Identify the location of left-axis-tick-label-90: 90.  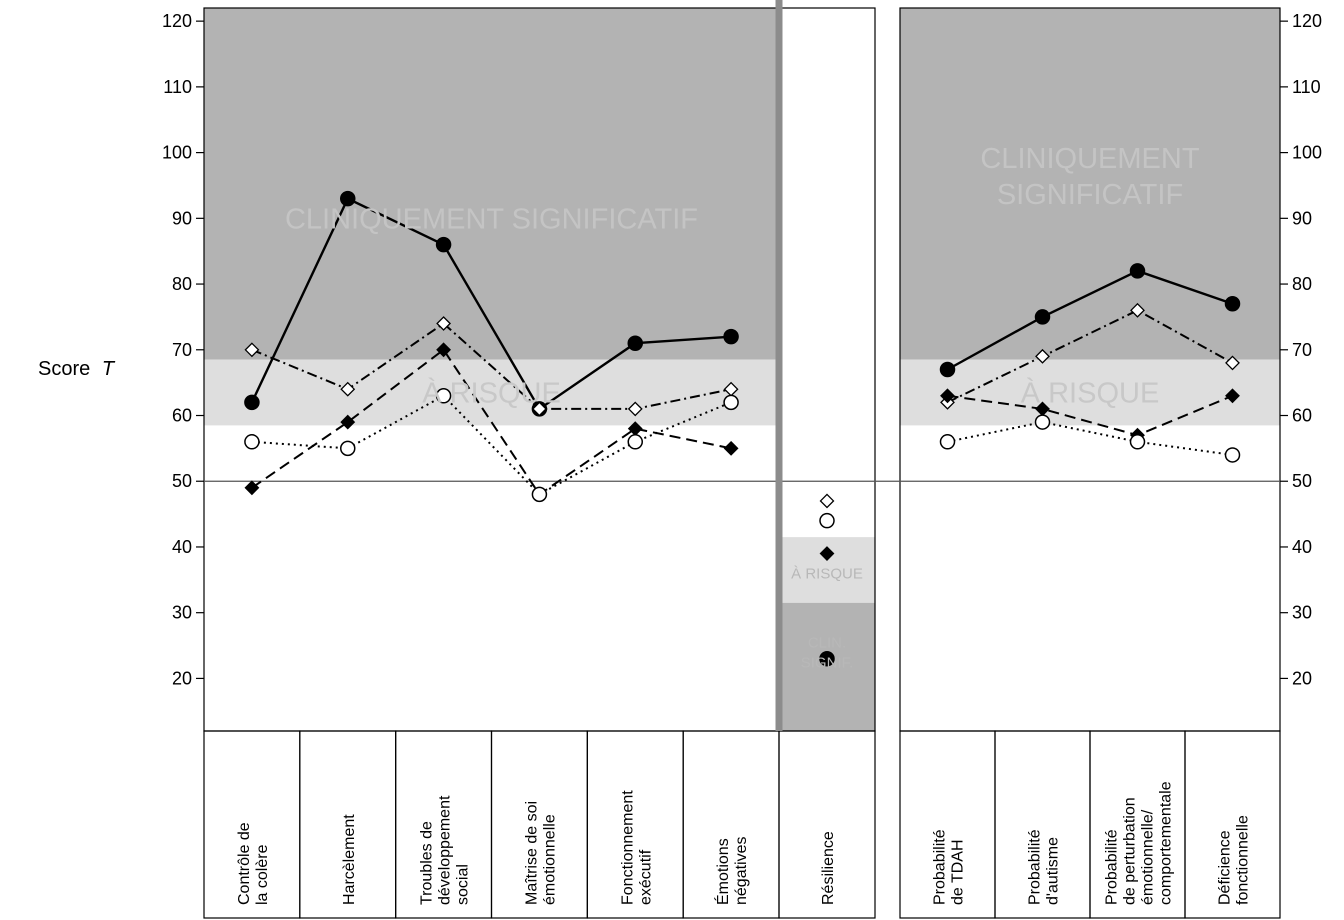
(182, 218).